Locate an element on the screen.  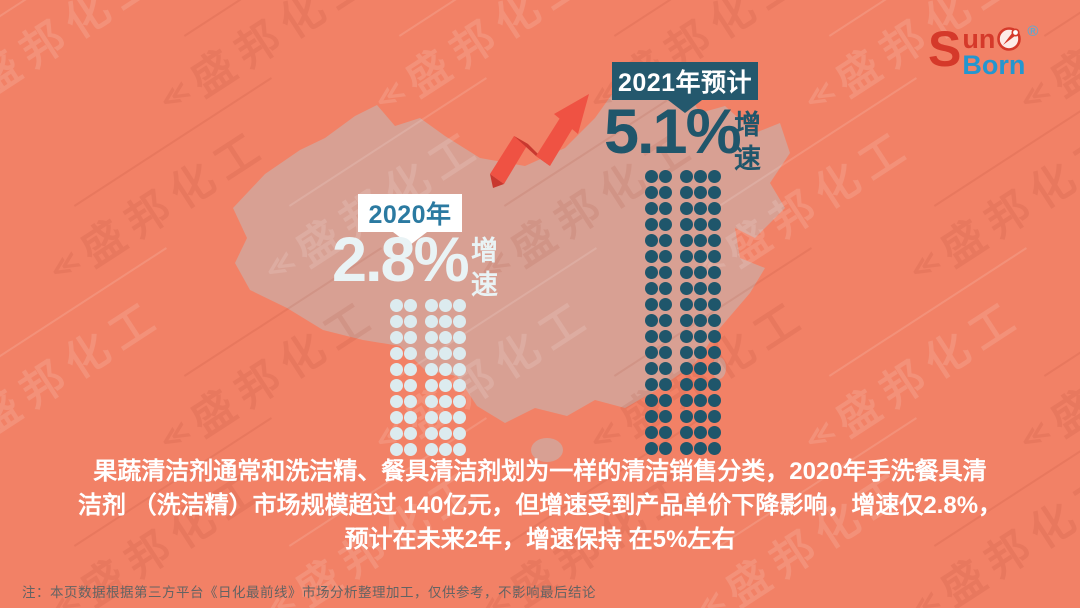
logo-text-un: un is located at coordinates (979, 39).